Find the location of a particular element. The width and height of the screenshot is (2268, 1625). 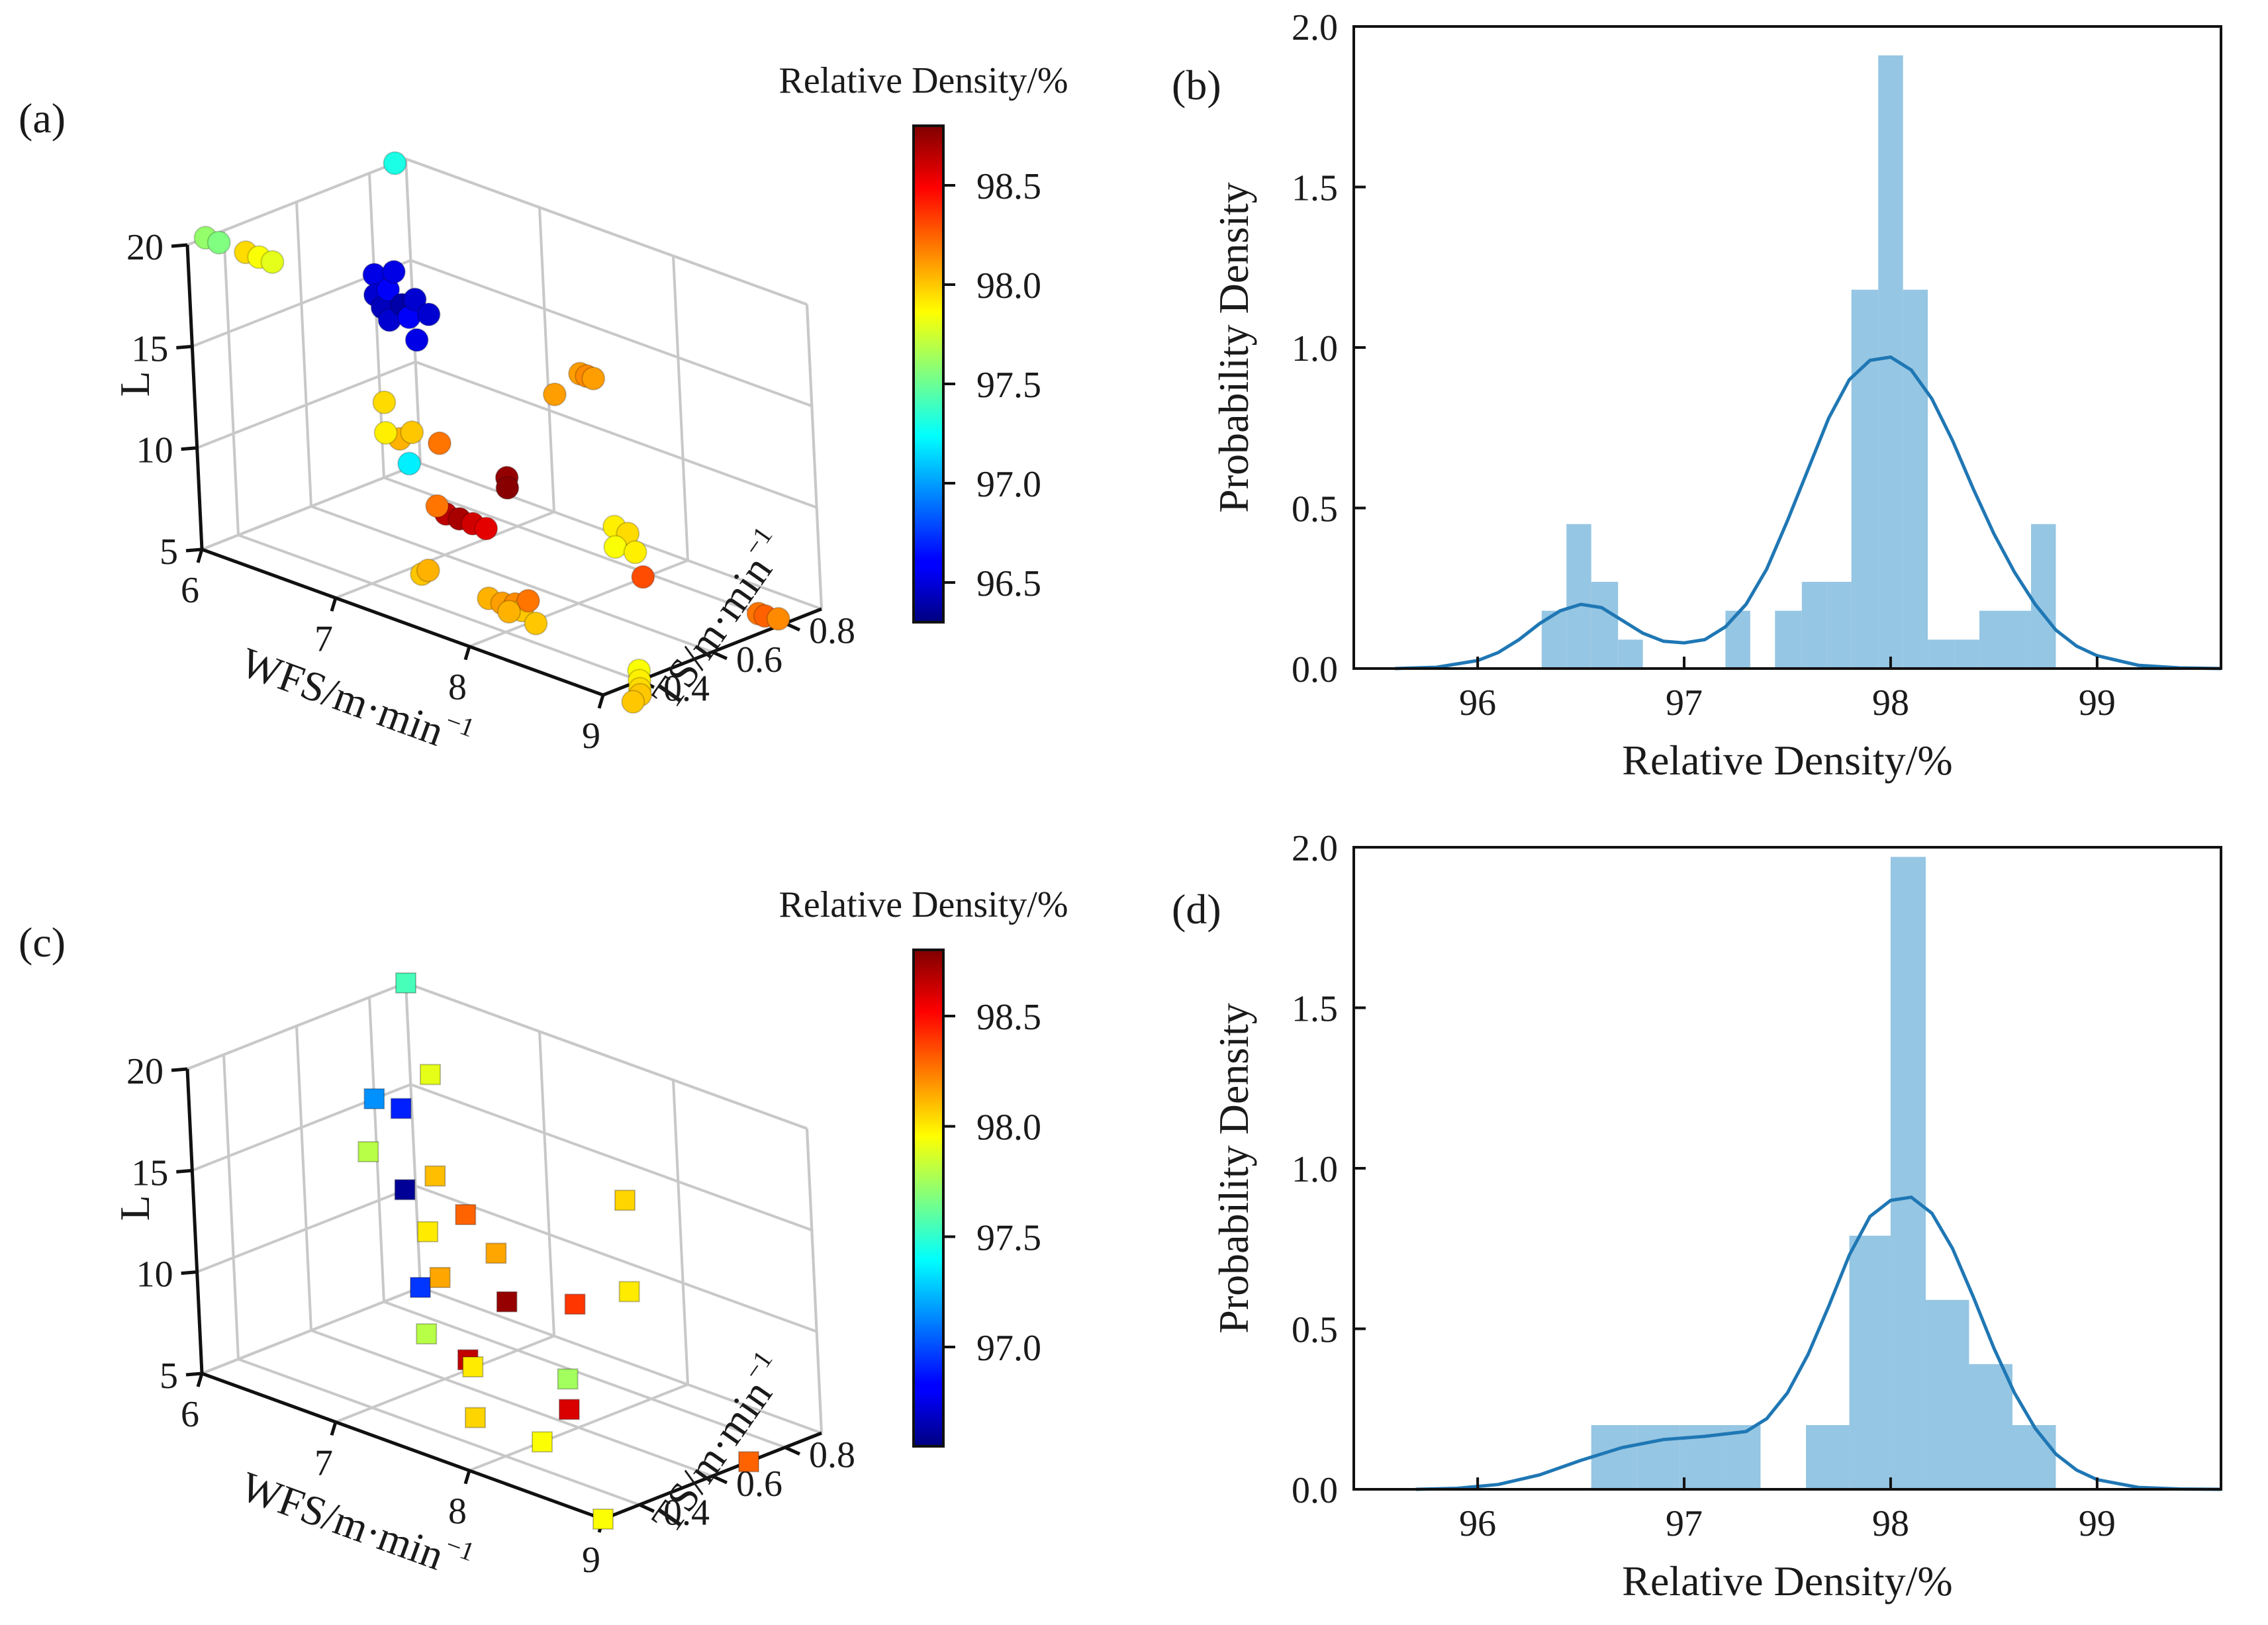

x-tick-label: 7 is located at coordinates (324, 1462).